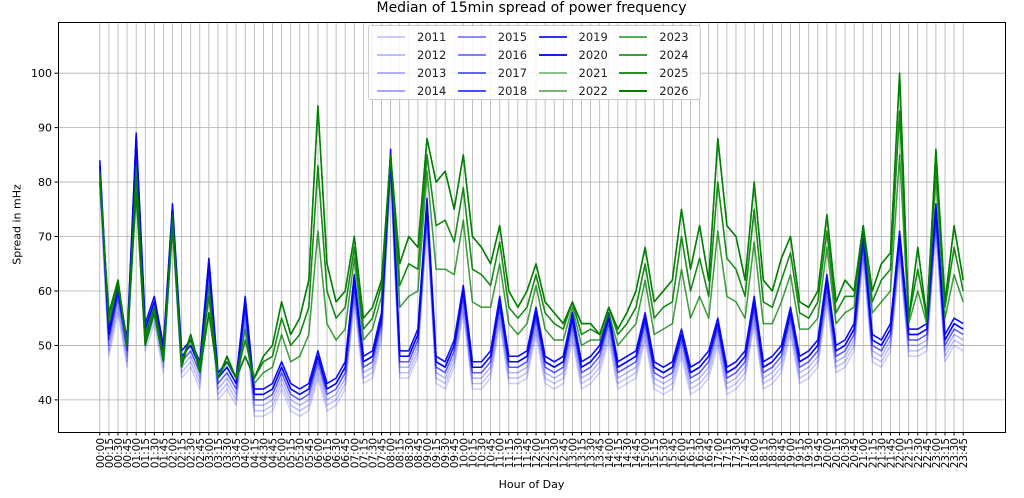 This screenshot has height=498, width=1024. Describe the element at coordinates (255, 453) in the screenshot. I see `x-tick-label: 04:15` at that location.